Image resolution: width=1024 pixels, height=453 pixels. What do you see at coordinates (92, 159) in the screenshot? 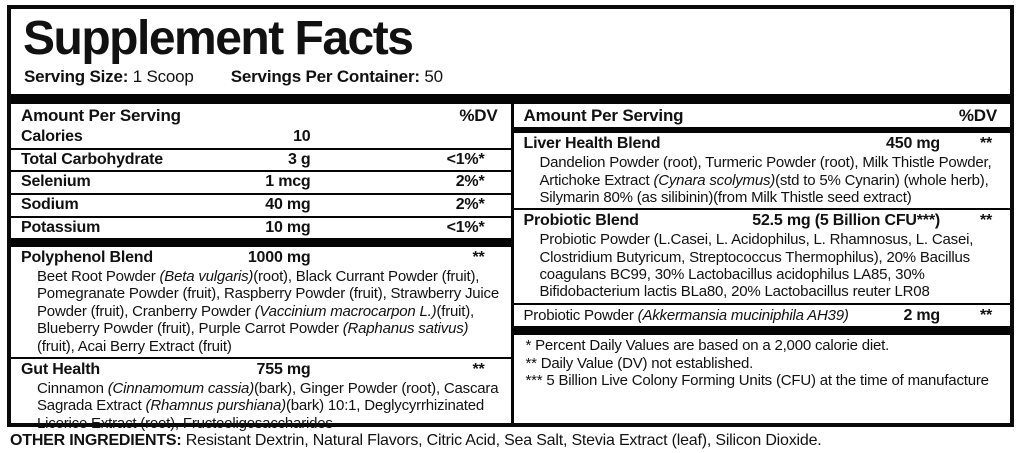
I see `nutrient-name: Total Carbohydrate` at bounding box center [92, 159].